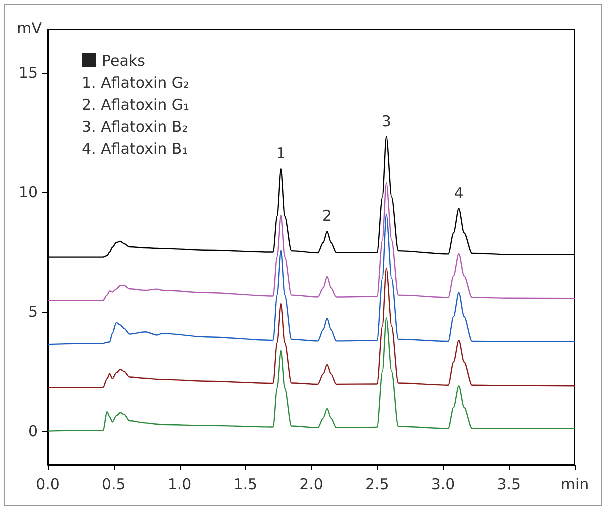 The width and height of the screenshot is (608, 512). What do you see at coordinates (246, 485) in the screenshot?
I see `x-tick-label: 1.5` at bounding box center [246, 485].